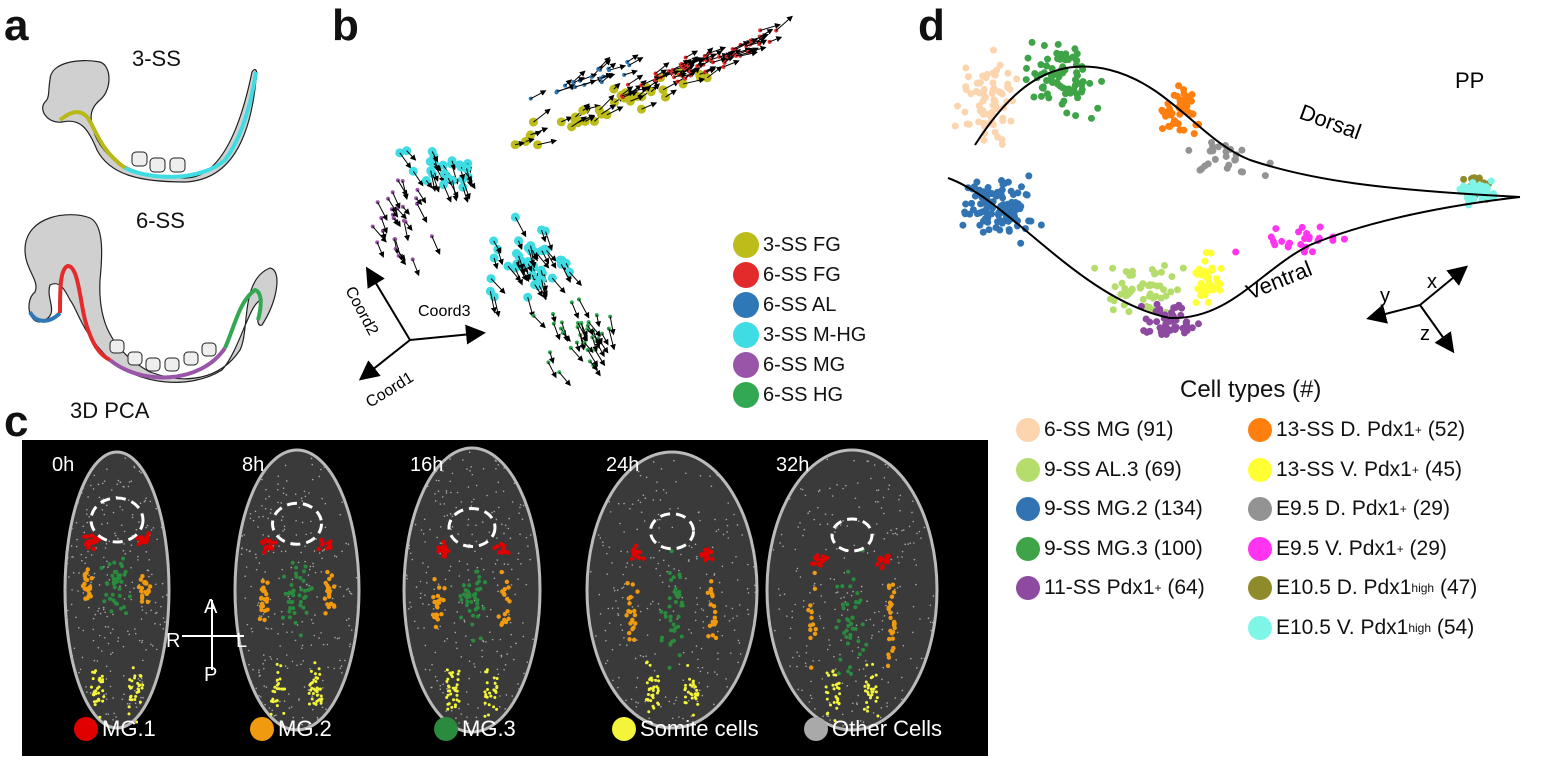 This screenshot has height=762, width=1541. Describe the element at coordinates (1279, 280) in the screenshot. I see `ventral-label: Ventral` at that location.